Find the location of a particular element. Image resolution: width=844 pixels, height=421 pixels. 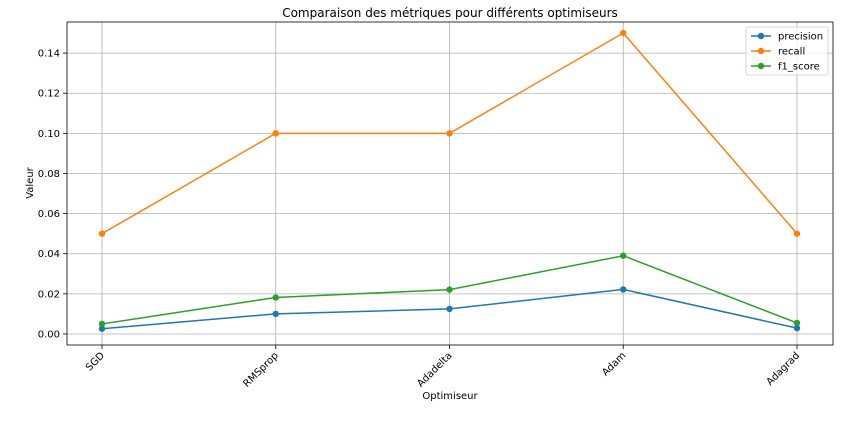

legend-item-recall: recall is located at coordinates (778, 52).